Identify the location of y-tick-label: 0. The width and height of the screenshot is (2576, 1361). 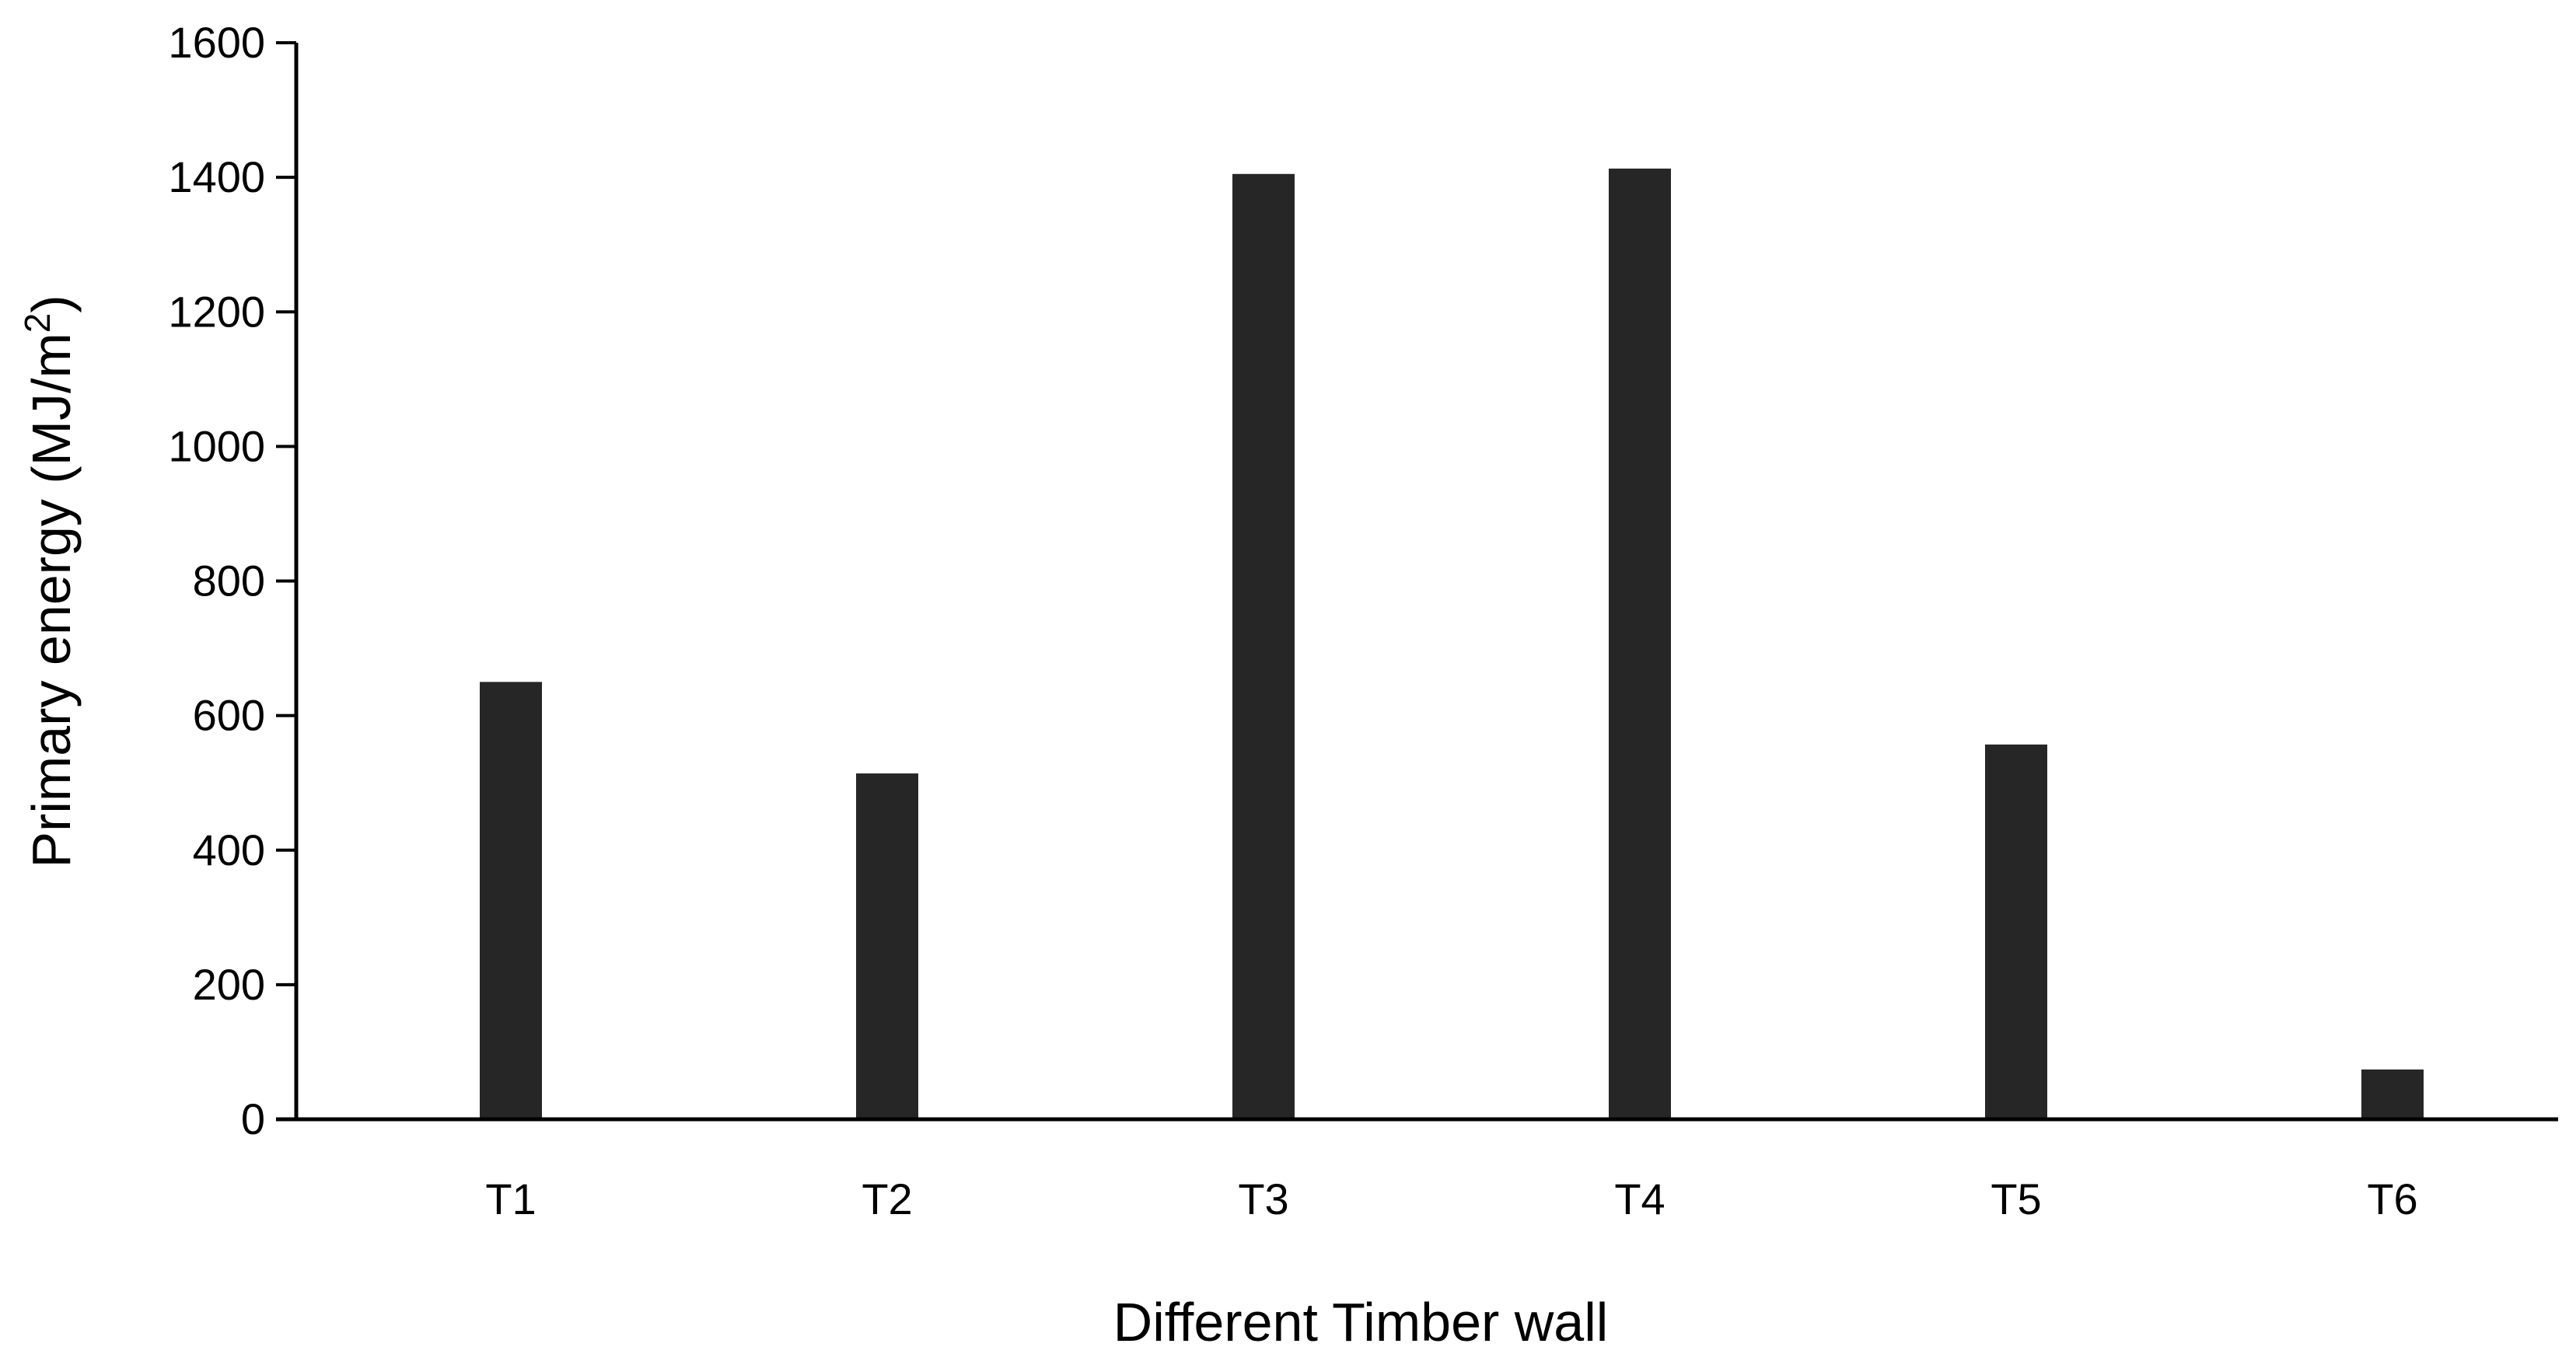
(253, 1118).